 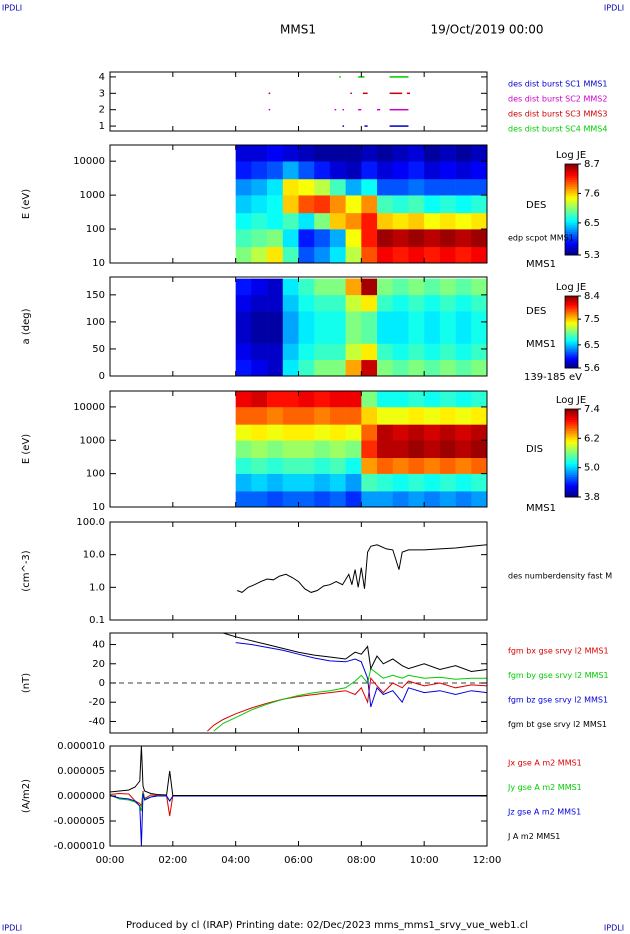 What do you see at coordinates (571, 332) in the screenshot?
I see `colorbar-frame` at bounding box center [571, 332].